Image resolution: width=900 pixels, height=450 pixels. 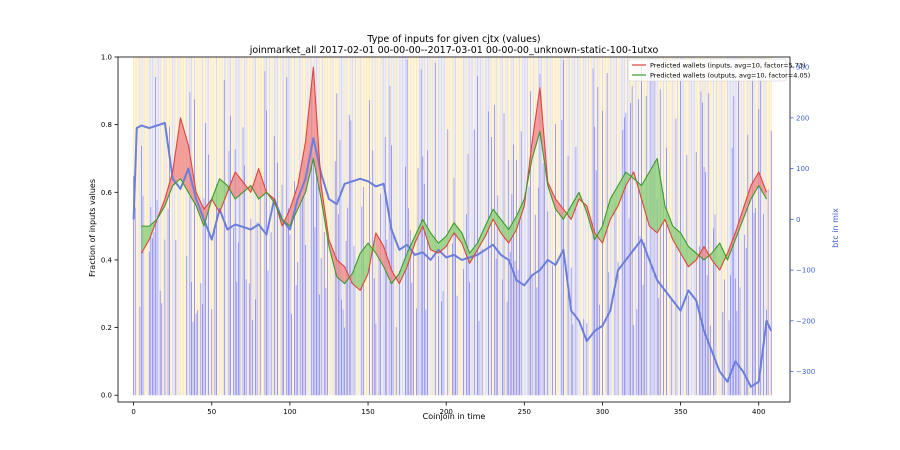 What do you see at coordinates (805, 321) in the screenshot?
I see `y2-tick-label: −200` at bounding box center [805, 321].